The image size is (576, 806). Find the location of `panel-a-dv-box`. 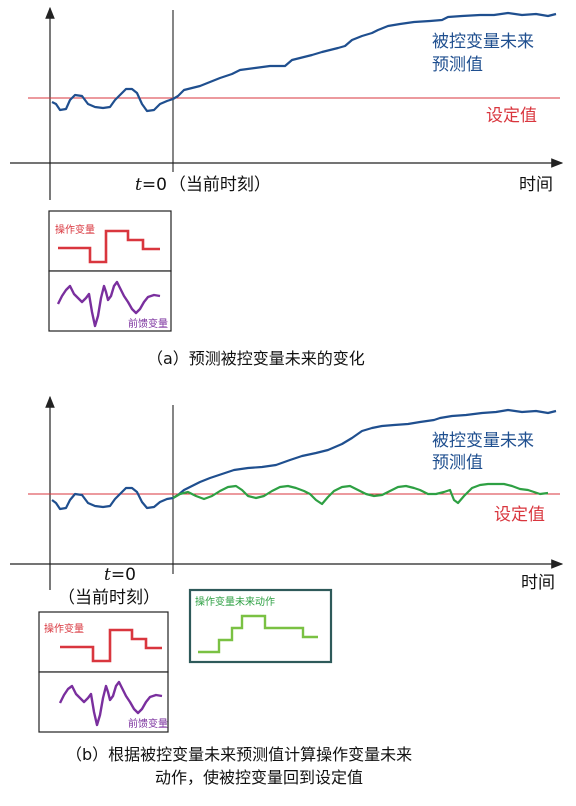

panel-a-dv-box is located at coordinates (110, 301).